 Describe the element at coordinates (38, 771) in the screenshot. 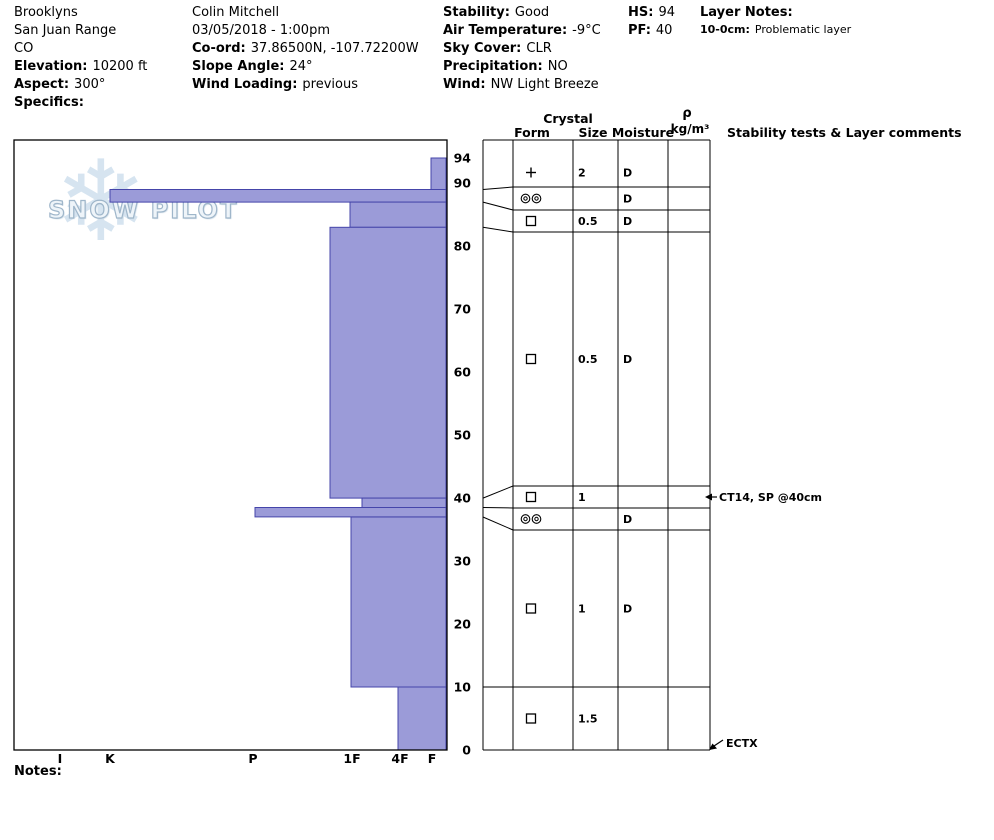

I see `notes-label: Notes:` at that location.